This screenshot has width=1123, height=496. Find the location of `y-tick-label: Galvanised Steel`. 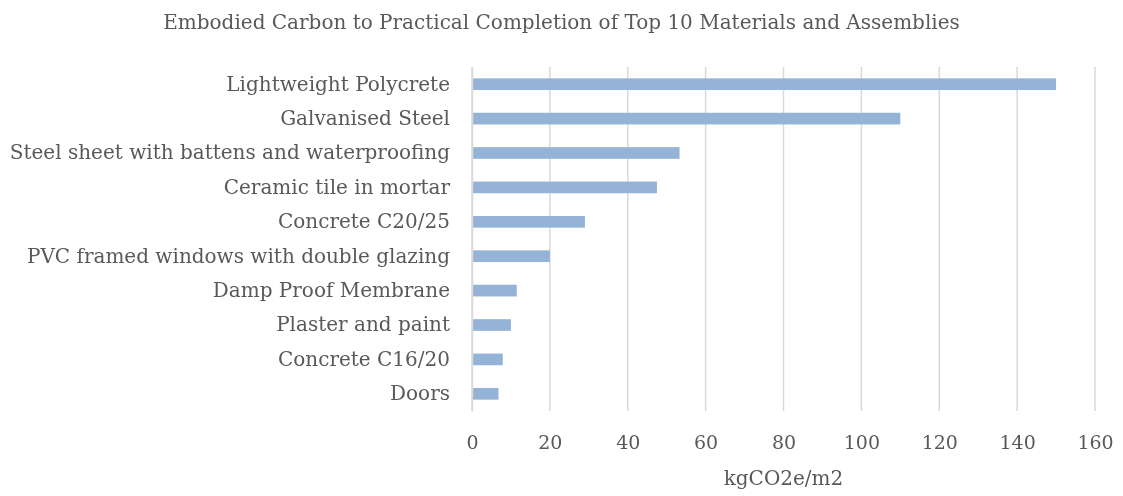

y-tick-label: Galvanised Steel is located at coordinates (365, 118).